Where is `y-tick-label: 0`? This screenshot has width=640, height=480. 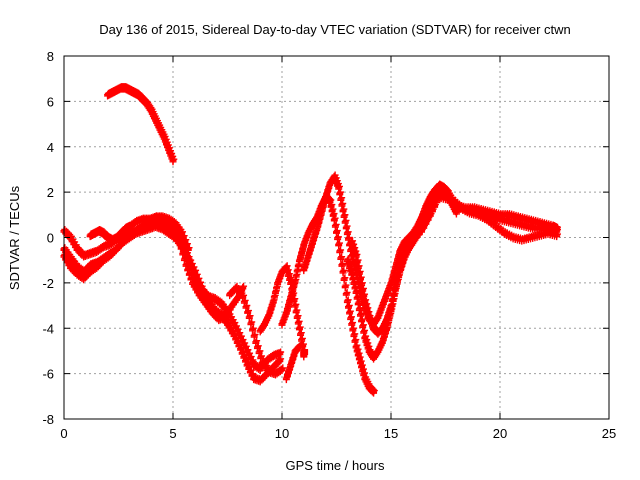
y-tick-label: 0 is located at coordinates (50, 238).